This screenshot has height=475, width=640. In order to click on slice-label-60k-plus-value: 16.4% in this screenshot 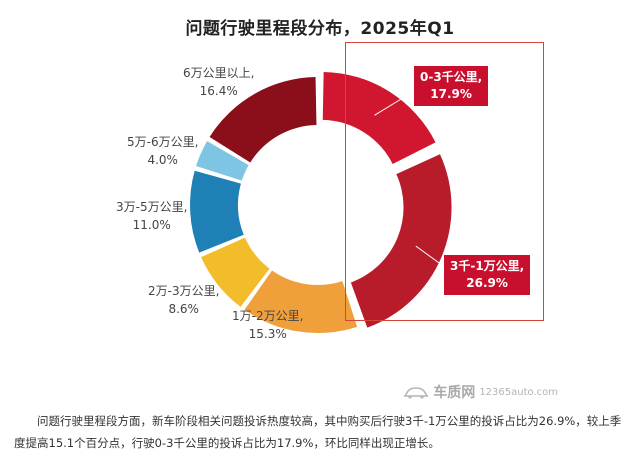, I will do `click(218, 91)`.